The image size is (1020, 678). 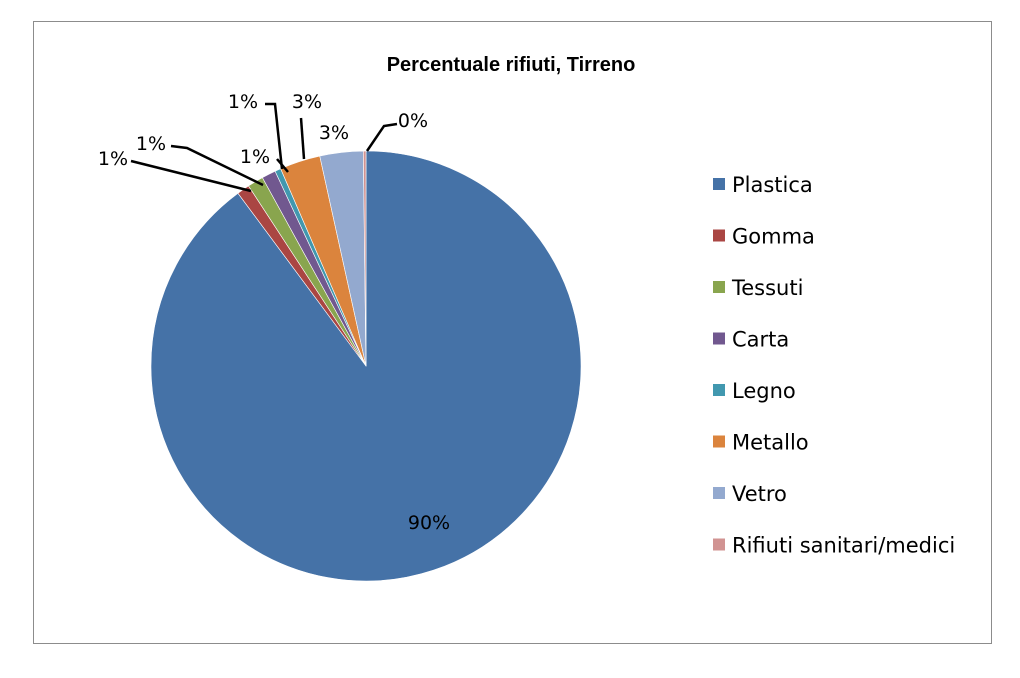 I want to click on legend-label: Gomma, so click(x=773, y=237).